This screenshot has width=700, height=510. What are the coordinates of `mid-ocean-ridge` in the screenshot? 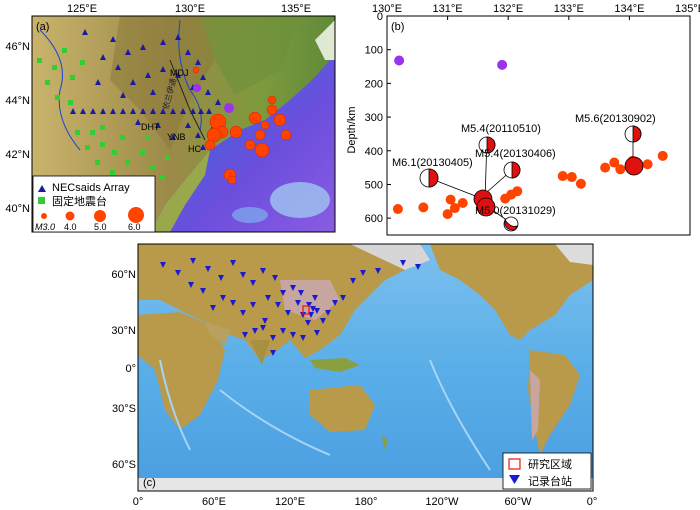 It's located at (325, 415).